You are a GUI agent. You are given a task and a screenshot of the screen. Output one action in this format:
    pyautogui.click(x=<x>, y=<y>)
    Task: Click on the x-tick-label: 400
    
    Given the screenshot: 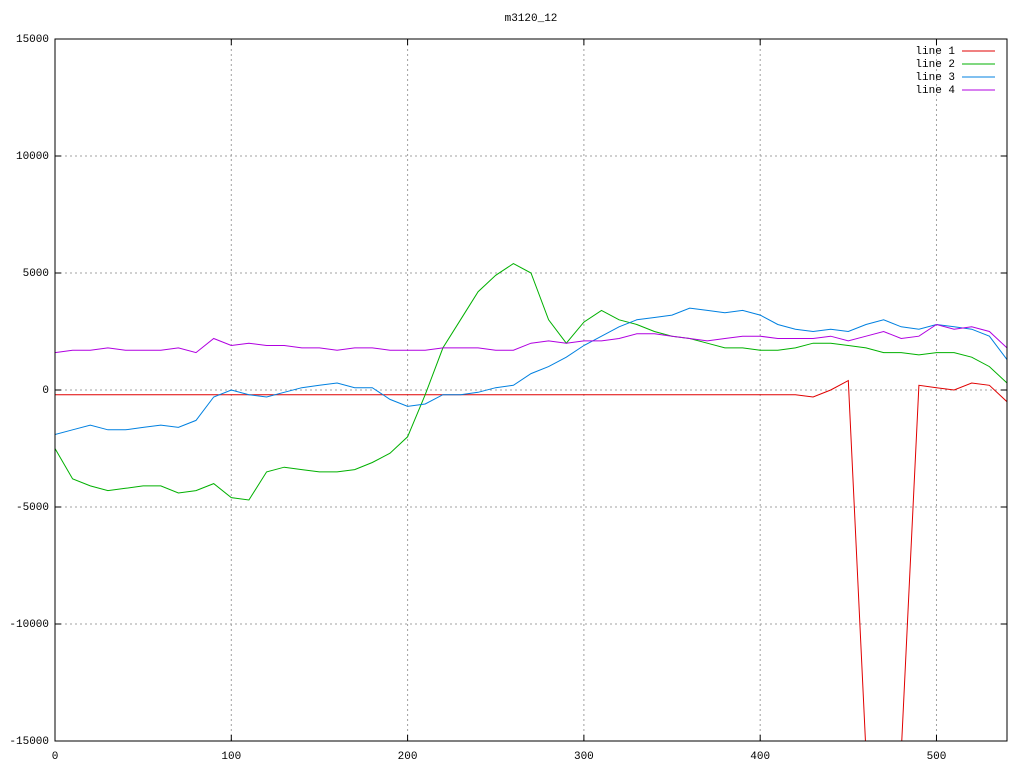 What is the action you would take?
    pyautogui.click(x=760, y=757)
    